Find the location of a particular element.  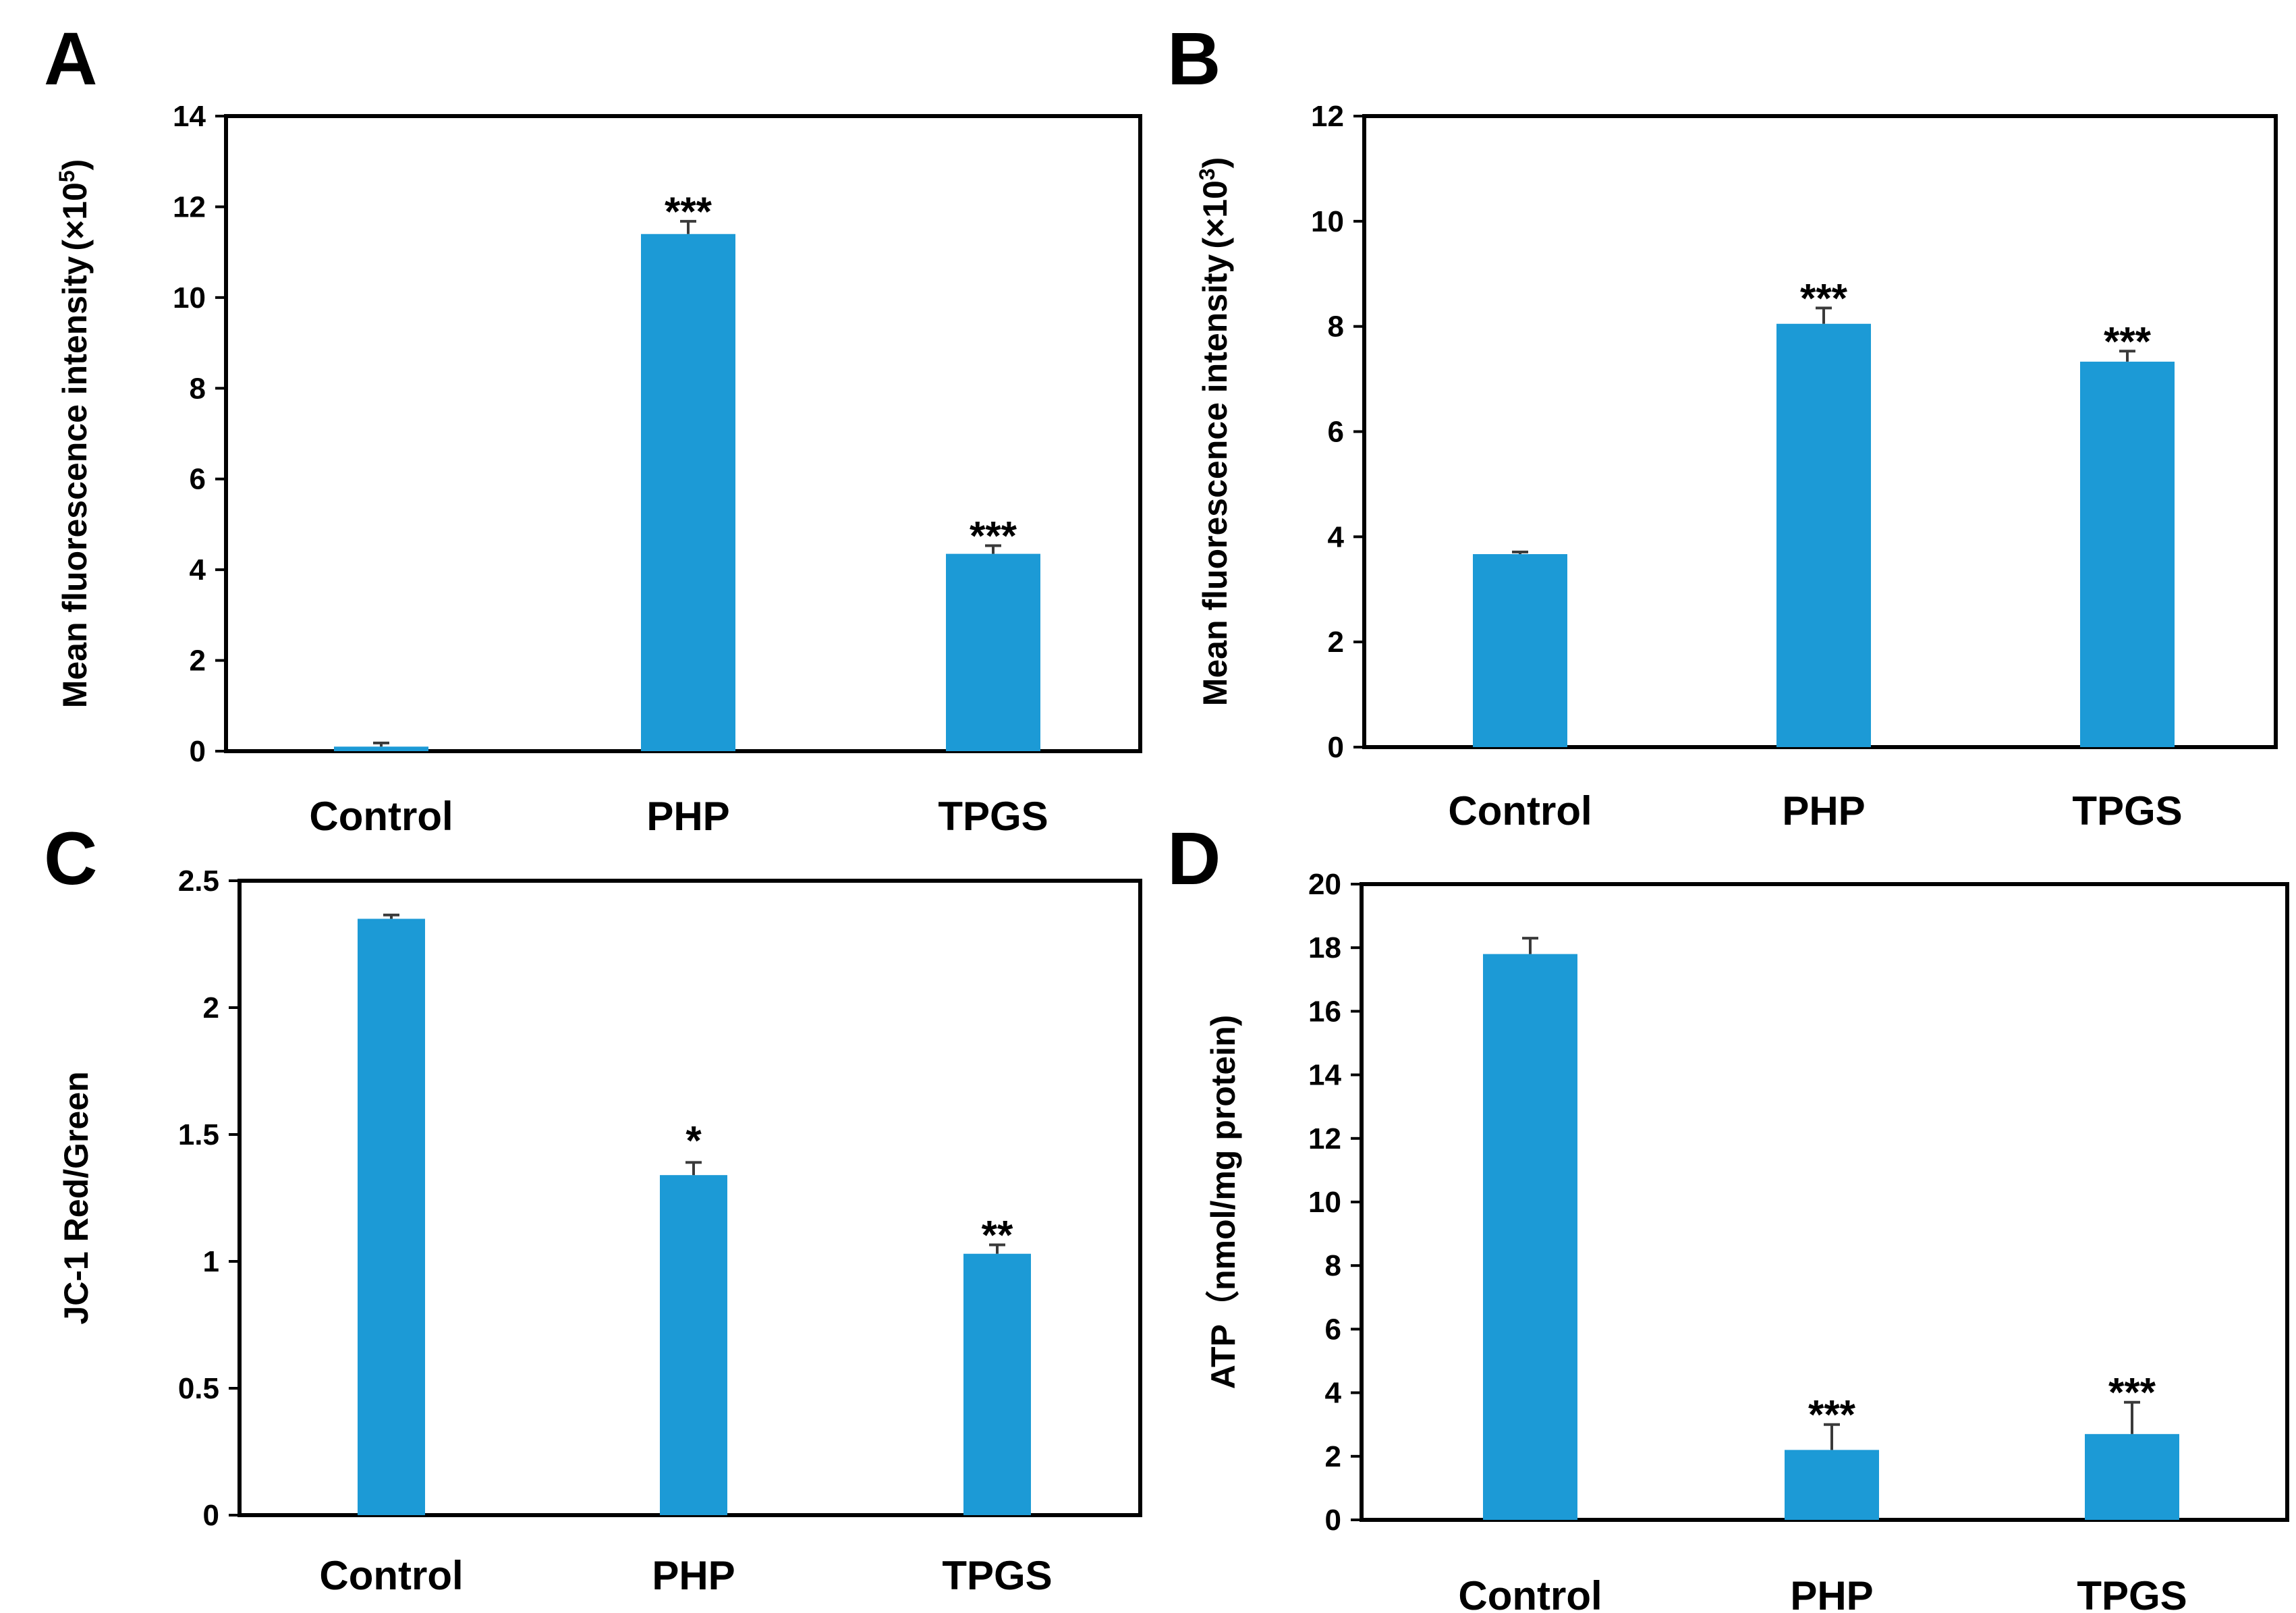

y-axis-label: Mean fluorescence intensity(×103) is located at coordinates (1214, 432).